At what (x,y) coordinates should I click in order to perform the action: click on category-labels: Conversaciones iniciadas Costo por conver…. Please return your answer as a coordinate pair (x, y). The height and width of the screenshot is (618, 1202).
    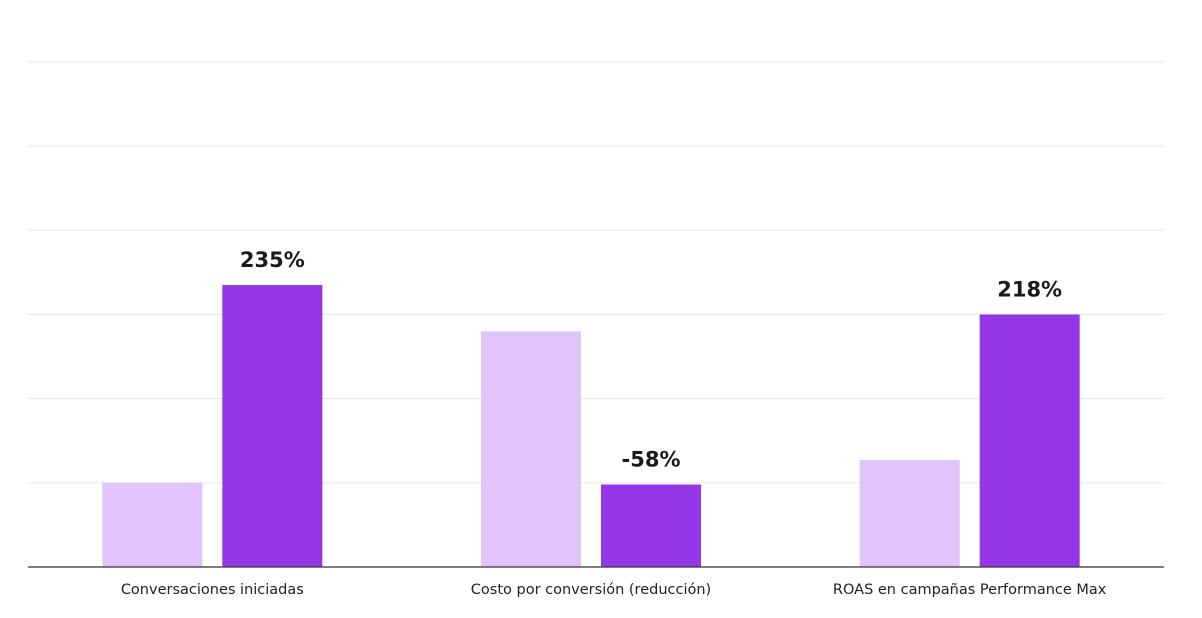
    Looking at the image, I should click on (614, 590).